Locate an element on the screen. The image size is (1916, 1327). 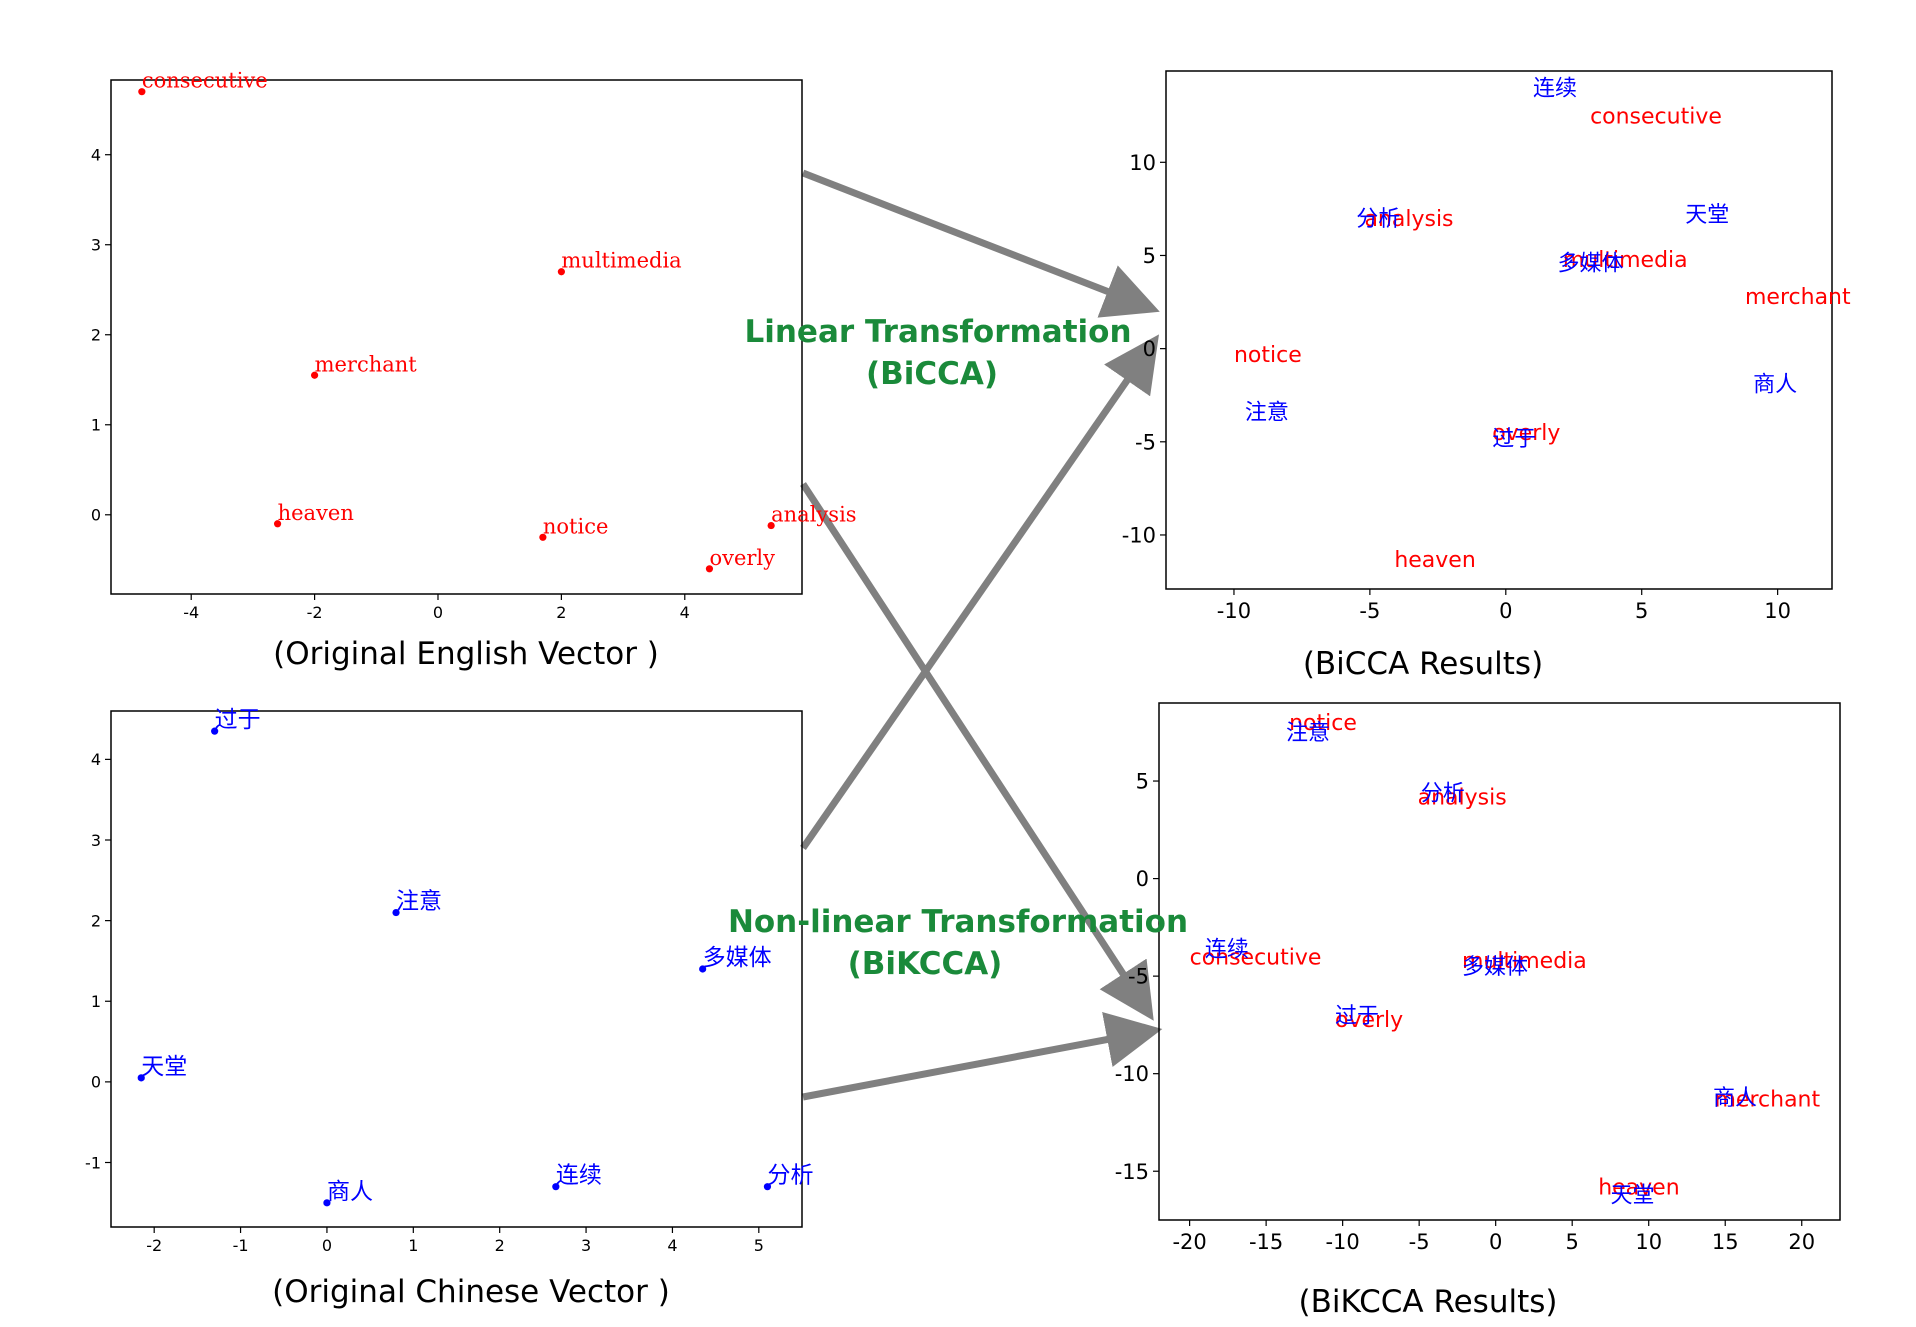
x-tick-label: -2 is located at coordinates (315, 612).